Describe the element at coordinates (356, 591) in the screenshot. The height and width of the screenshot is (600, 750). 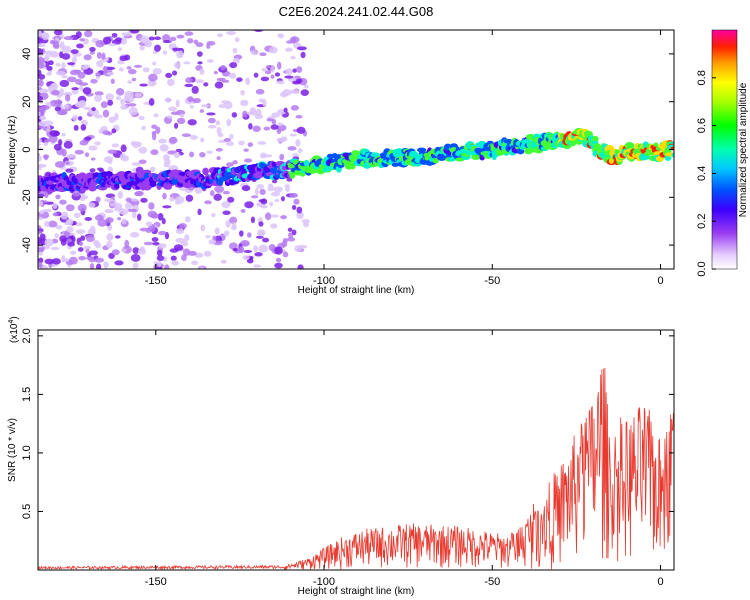
I see `snr-x-axis-label: Height of straight line (km)` at that location.